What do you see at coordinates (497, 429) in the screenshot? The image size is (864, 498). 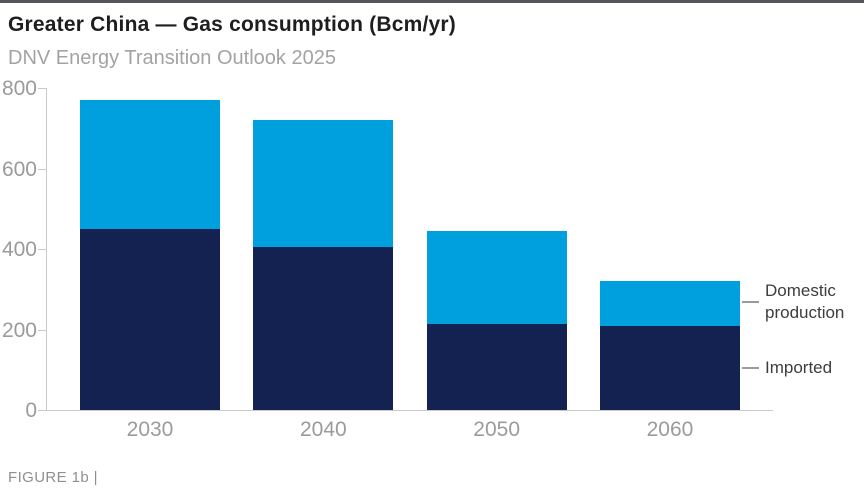 I see `x-axis-tick-label-2050: 2050` at bounding box center [497, 429].